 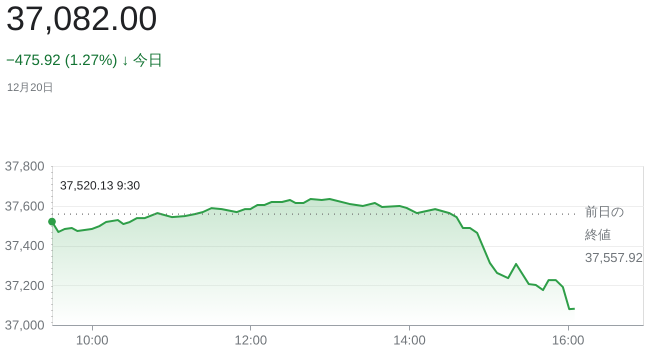 I want to click on x-tick-label: 10:00, so click(x=92, y=340).